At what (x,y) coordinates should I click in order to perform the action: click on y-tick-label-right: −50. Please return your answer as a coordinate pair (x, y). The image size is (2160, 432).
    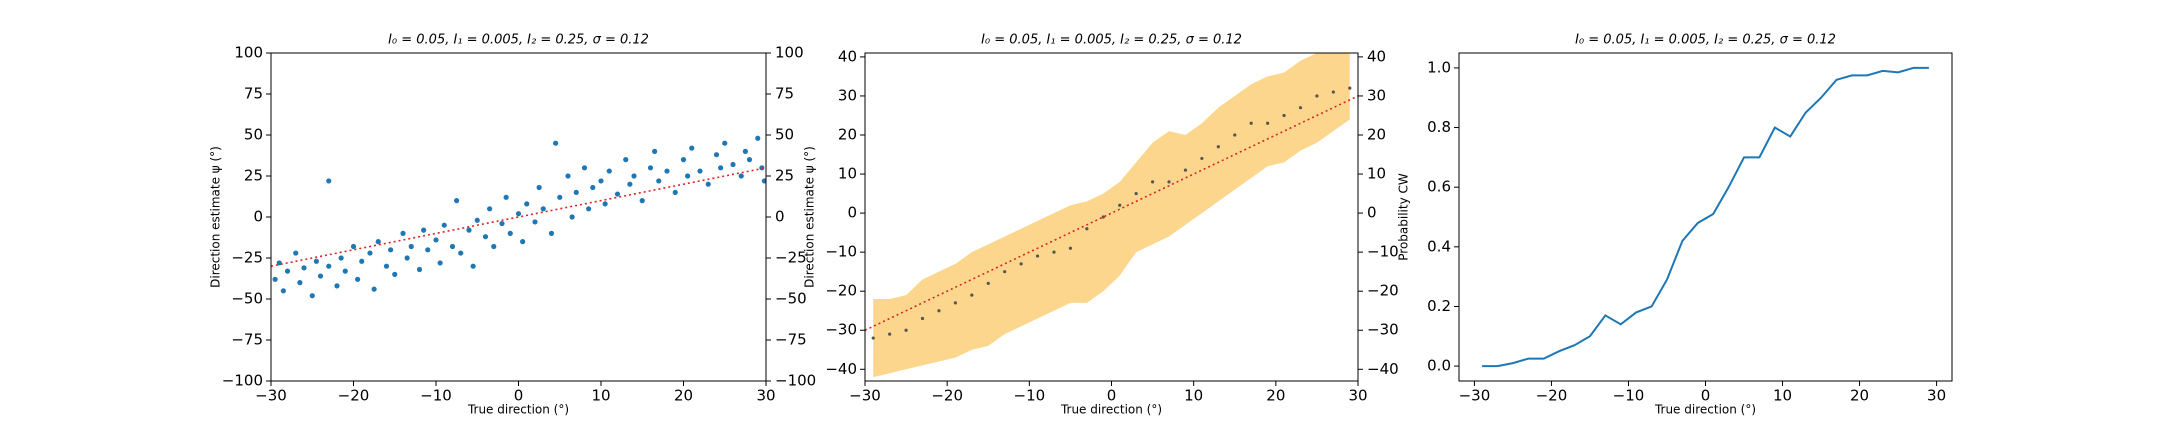
    Looking at the image, I should click on (791, 299).